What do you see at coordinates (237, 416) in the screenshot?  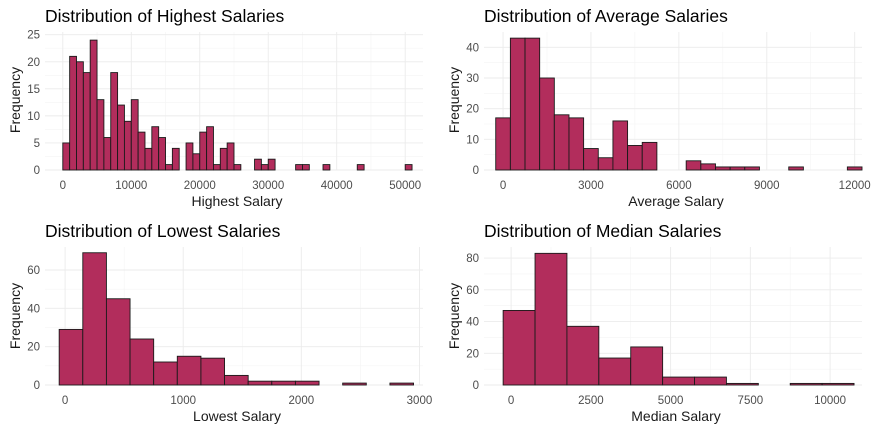 I see `x-axis-title: Lowest Salary` at bounding box center [237, 416].